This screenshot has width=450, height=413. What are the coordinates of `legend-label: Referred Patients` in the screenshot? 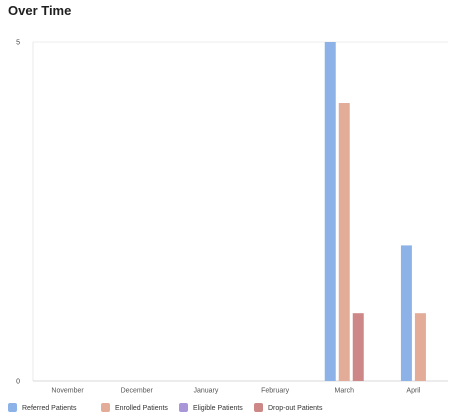 It's located at (49, 408).